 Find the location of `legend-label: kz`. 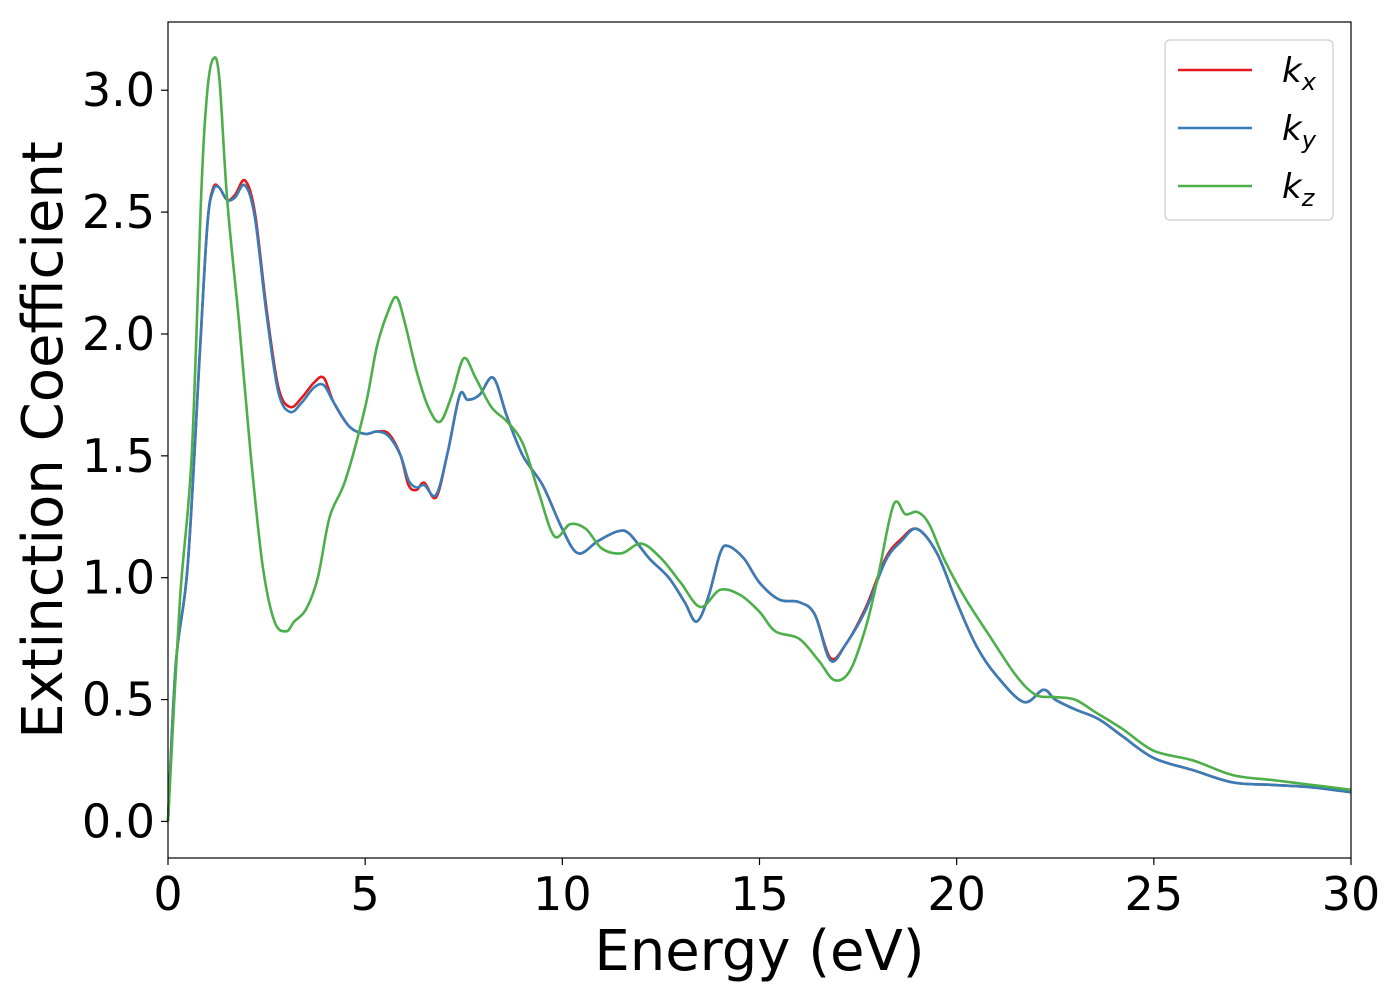

legend-label: kz is located at coordinates (1299, 189).